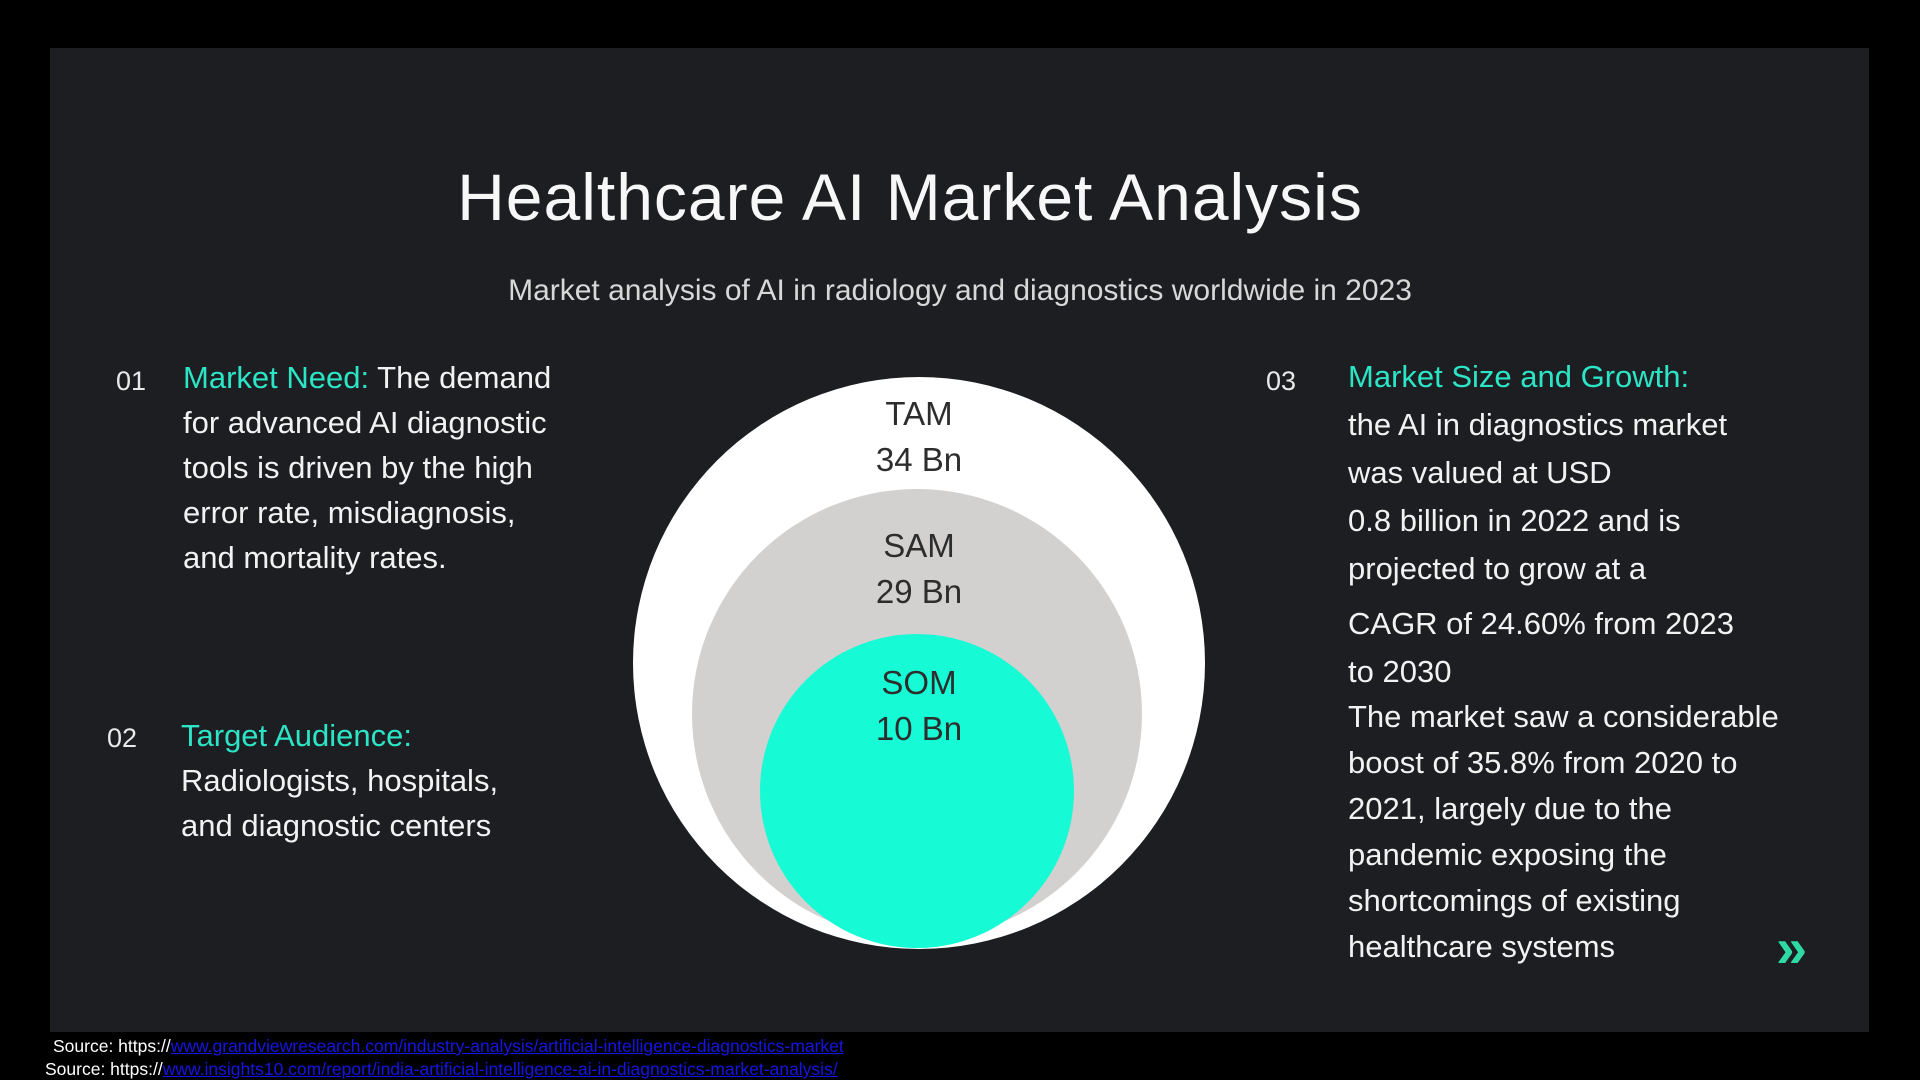 The height and width of the screenshot is (1080, 1920). What do you see at coordinates (365, 422) in the screenshot?
I see `section-01-line: for advanced AI diagnostic` at bounding box center [365, 422].